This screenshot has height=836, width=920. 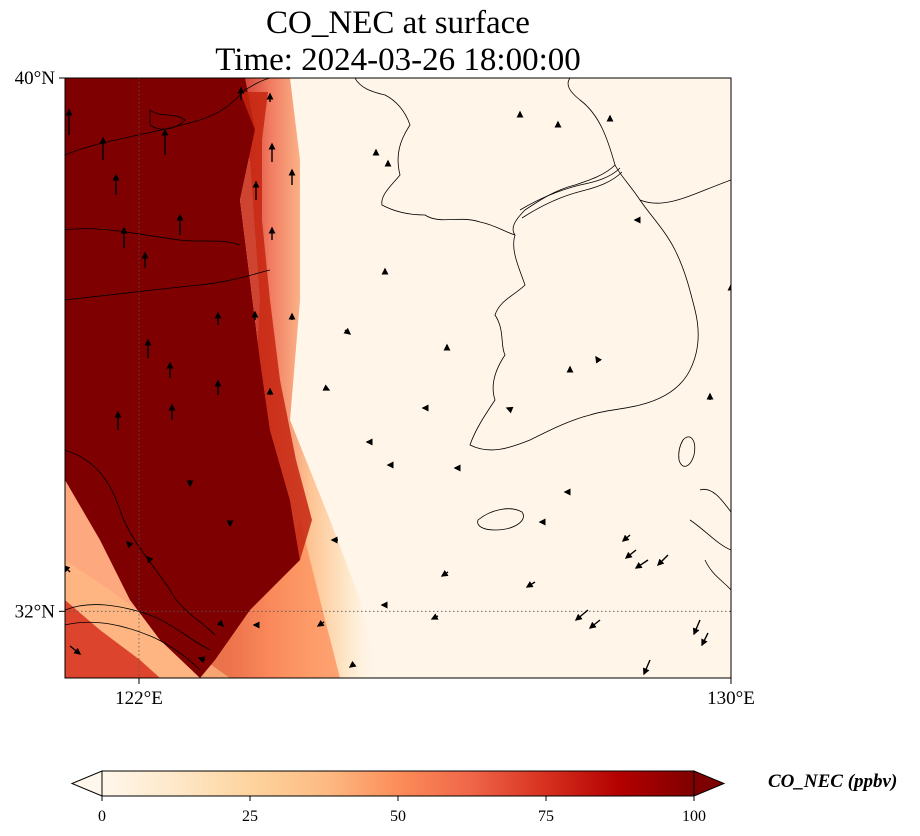 I want to click on colorbar-tick-label: 50, so click(x=398, y=816).